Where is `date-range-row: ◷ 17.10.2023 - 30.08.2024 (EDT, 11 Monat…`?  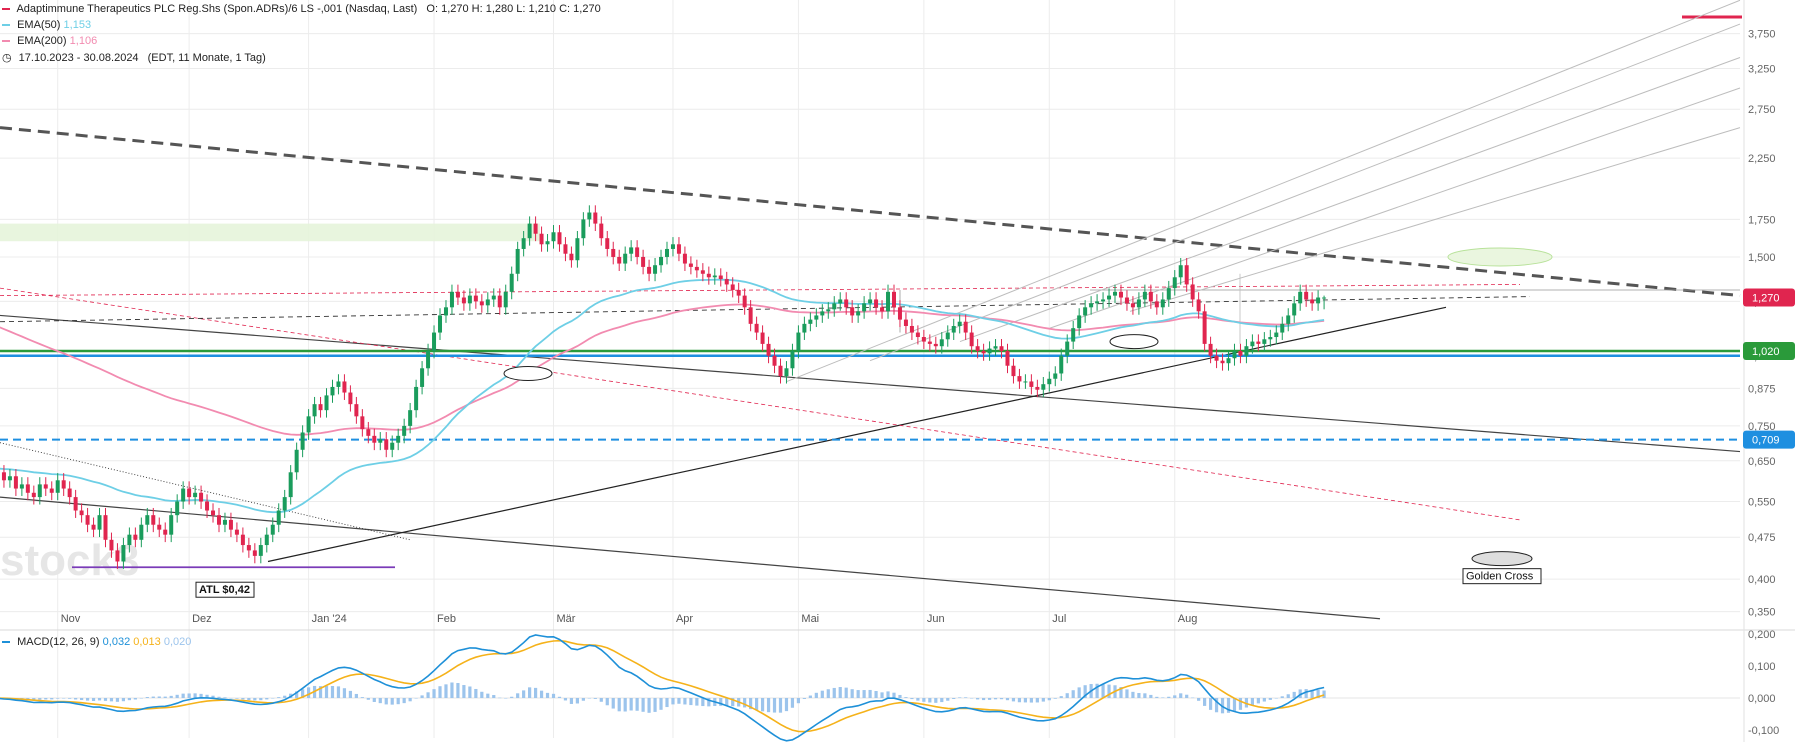 date-range-row: ◷ 17.10.2023 - 30.08.2024 (EDT, 11 Monat… is located at coordinates (133, 57).